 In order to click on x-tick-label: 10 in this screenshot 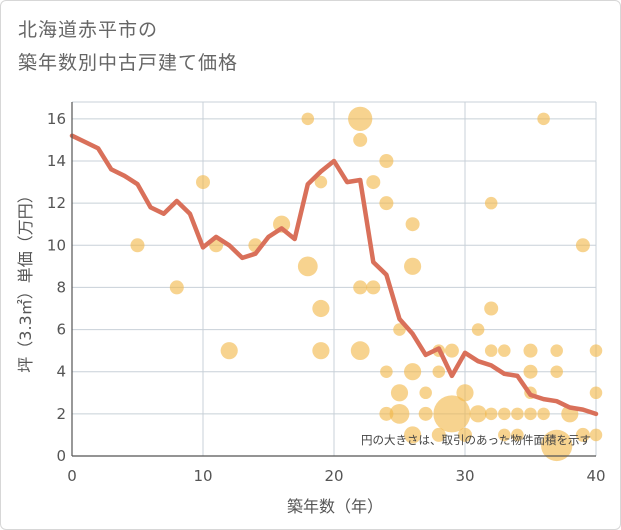, I will do `click(202, 476)`.